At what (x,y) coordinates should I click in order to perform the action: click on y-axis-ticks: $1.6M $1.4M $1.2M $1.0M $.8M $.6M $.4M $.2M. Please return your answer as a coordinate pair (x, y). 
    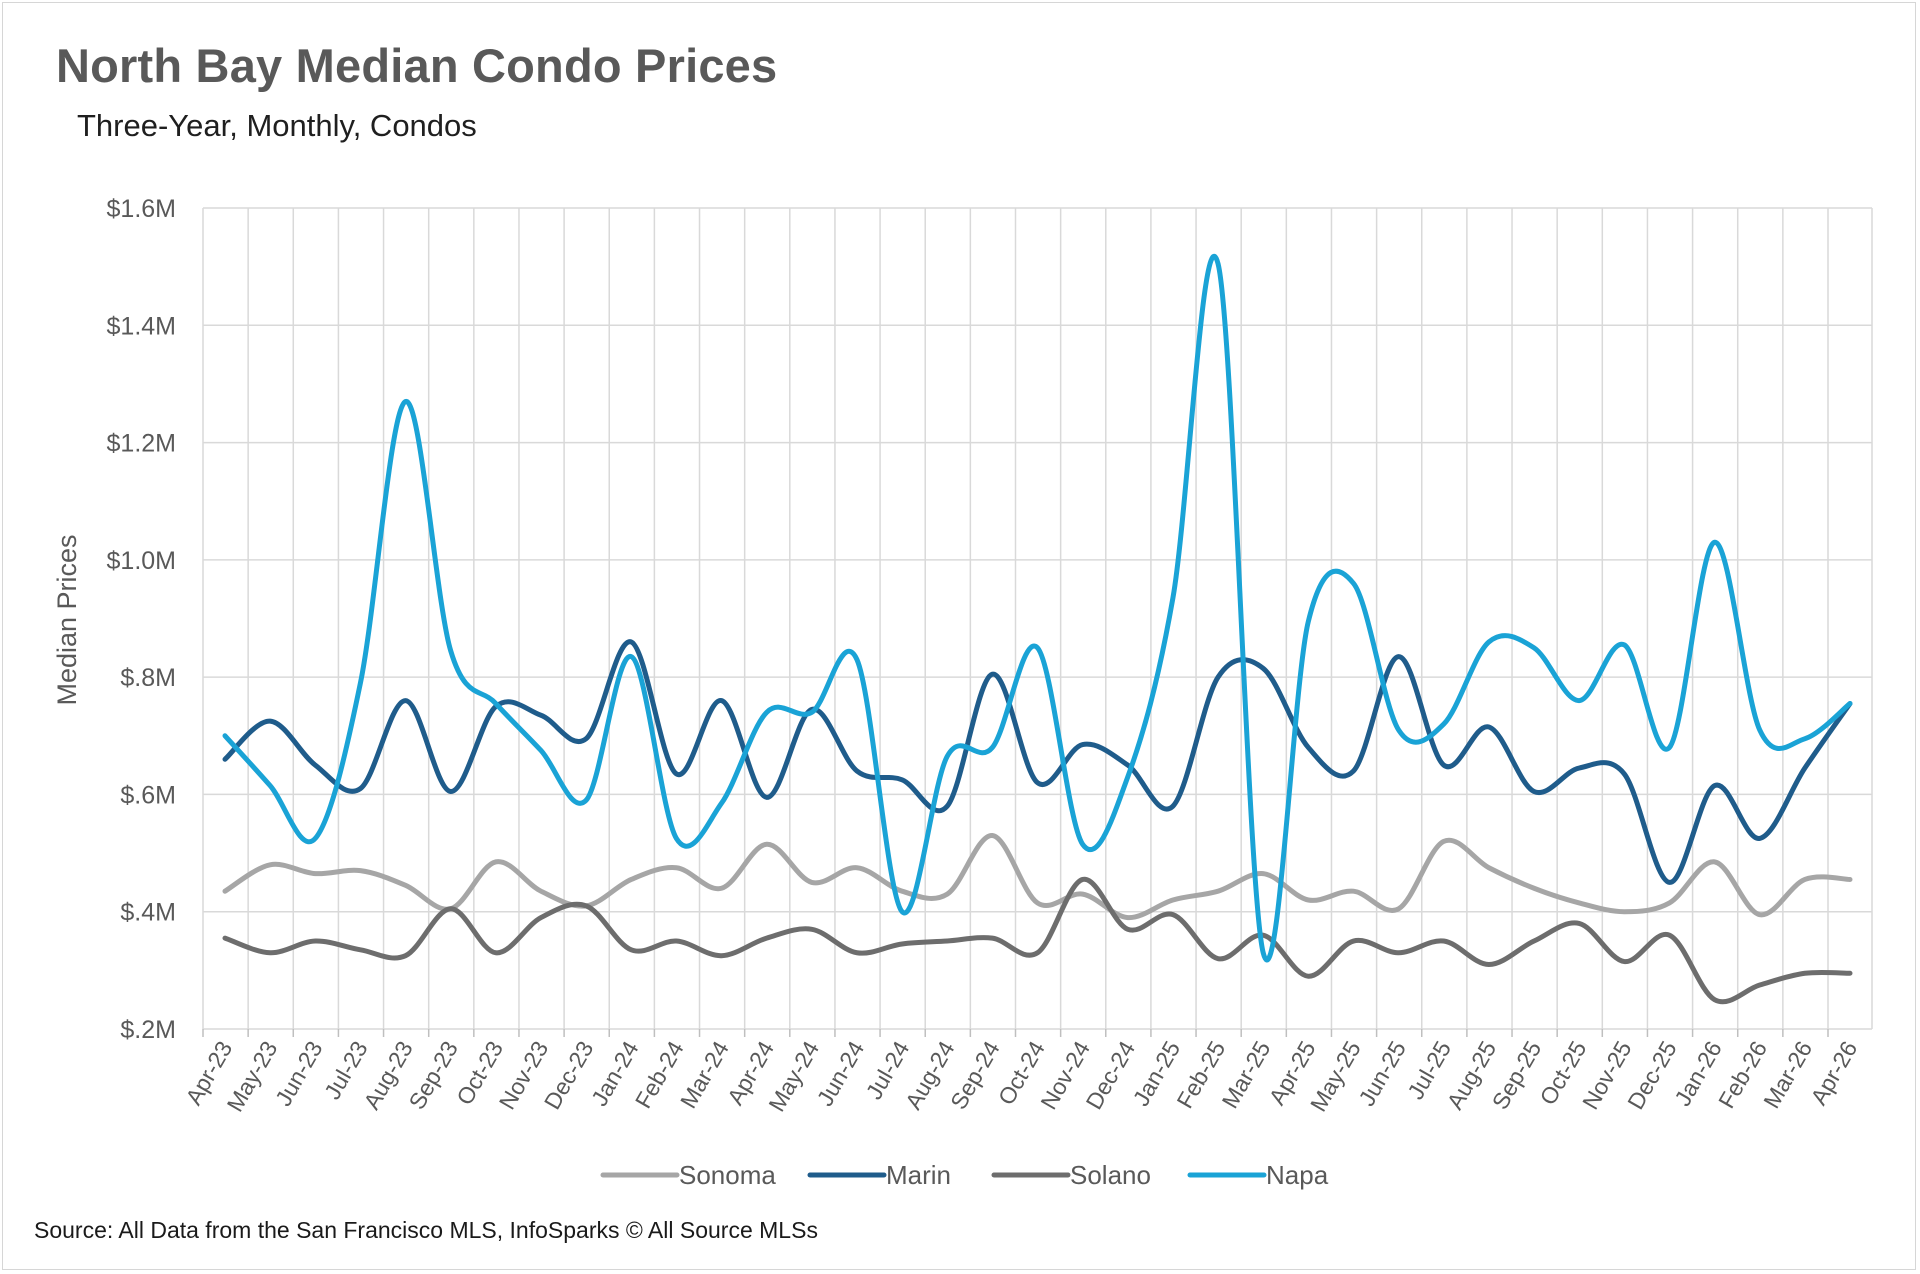
    Looking at the image, I should click on (141, 619).